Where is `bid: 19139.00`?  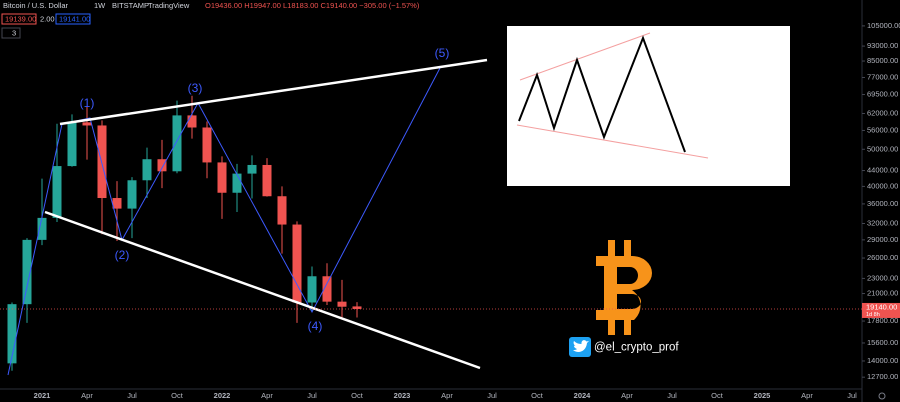 bid: 19139.00 is located at coordinates (20, 18).